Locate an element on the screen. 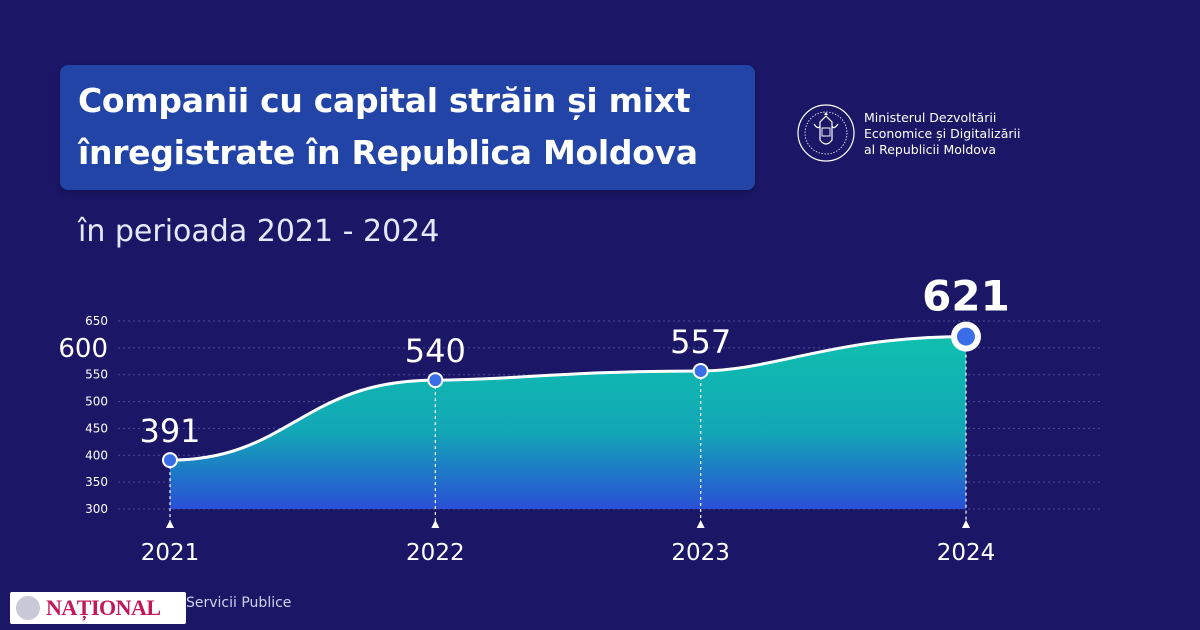 This screenshot has width=1200, height=630. y-tick-label-650: 650 is located at coordinates (96, 321).